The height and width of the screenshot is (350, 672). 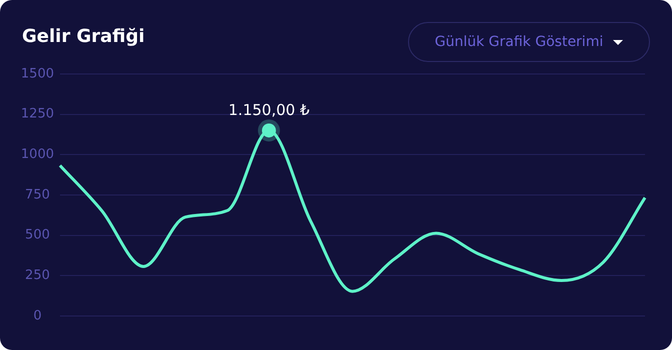 I want to click on y-tick-label: 750, so click(x=37, y=194).